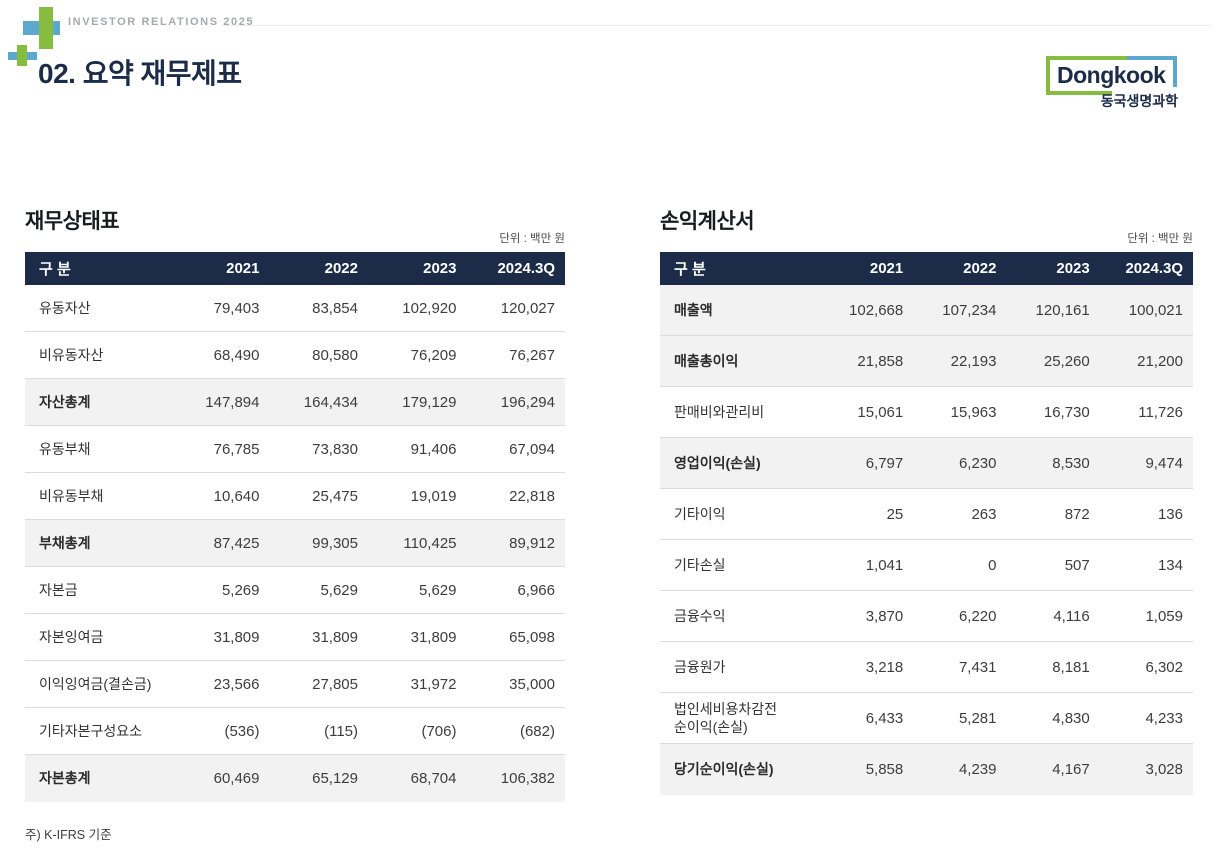 The image size is (1227, 848). I want to click on dongkook-logo: Dongkook 동국생명과학, so click(1112, 82).